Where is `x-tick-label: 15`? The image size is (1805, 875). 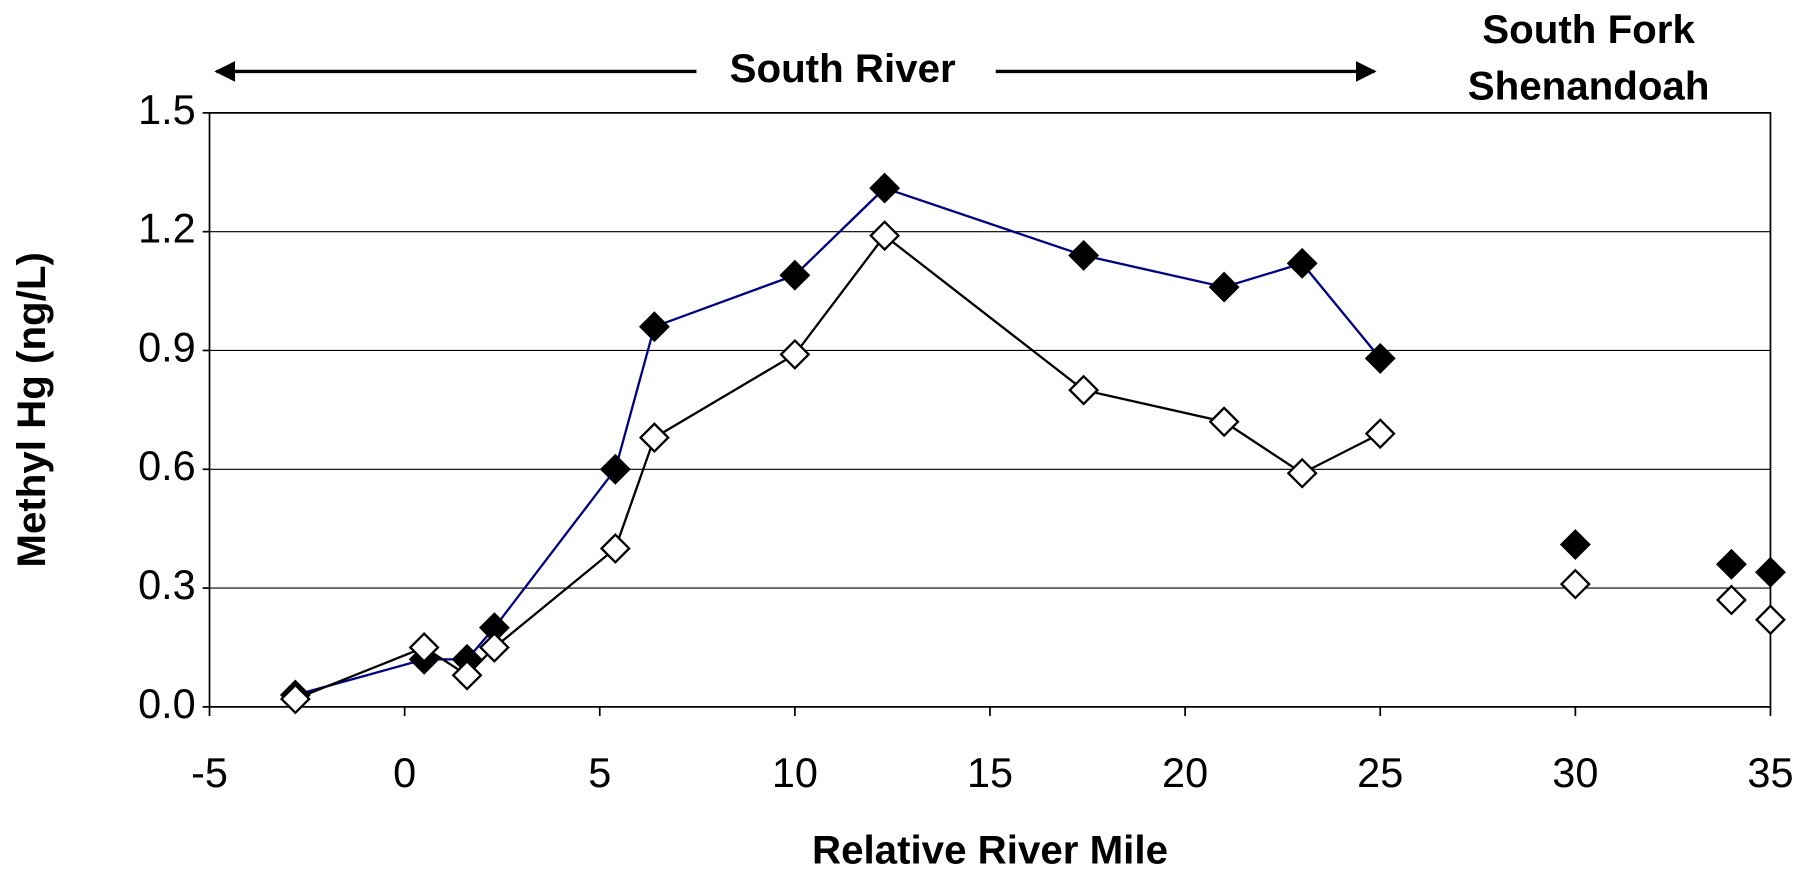 x-tick-label: 15 is located at coordinates (990, 772).